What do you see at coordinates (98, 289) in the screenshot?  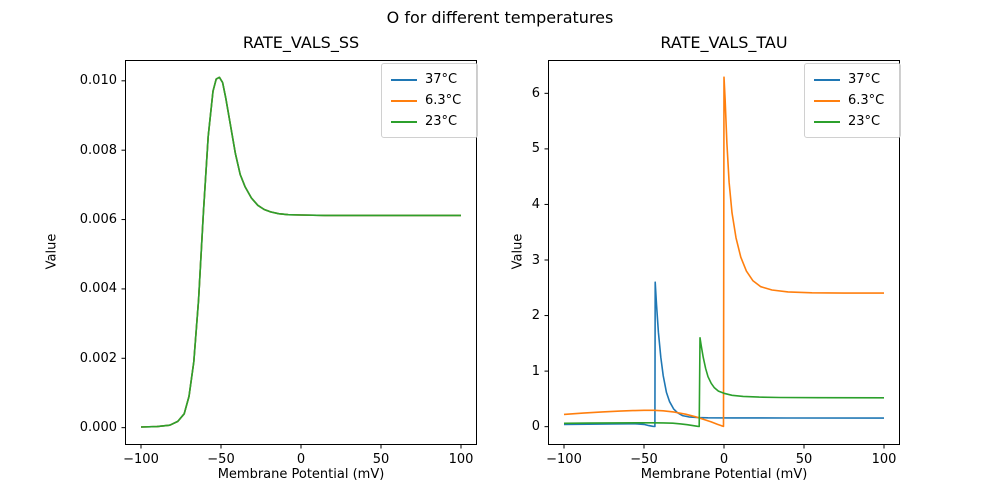 I see `y-tick-label: 0.004` at bounding box center [98, 289].